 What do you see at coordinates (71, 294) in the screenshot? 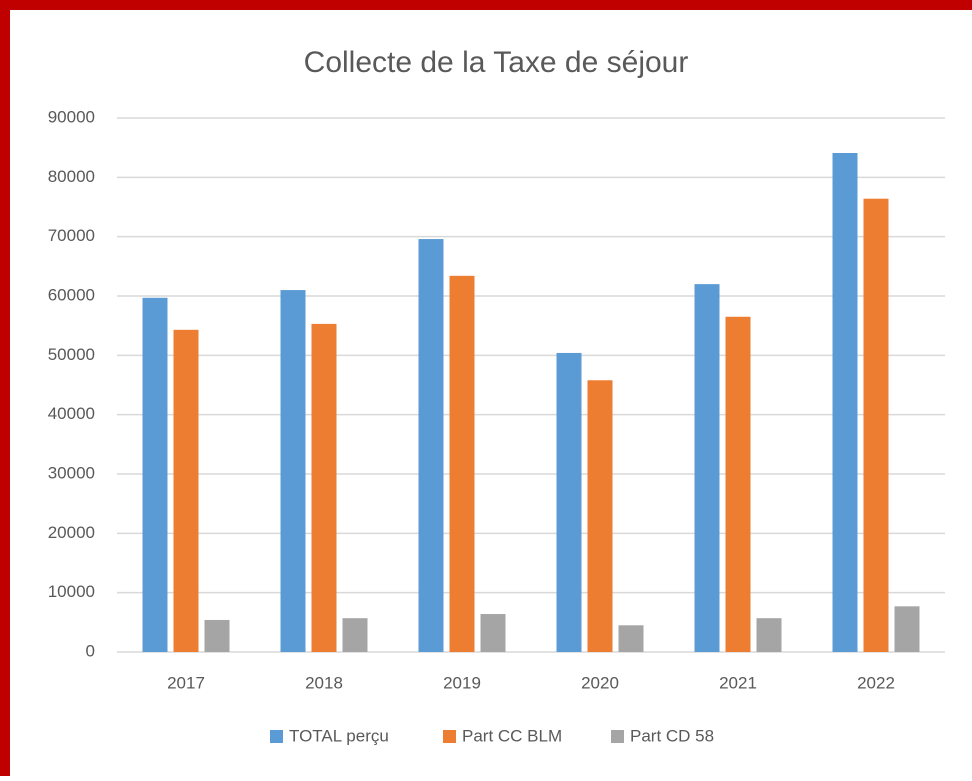
I see `y-tick-label: 60000` at bounding box center [71, 294].